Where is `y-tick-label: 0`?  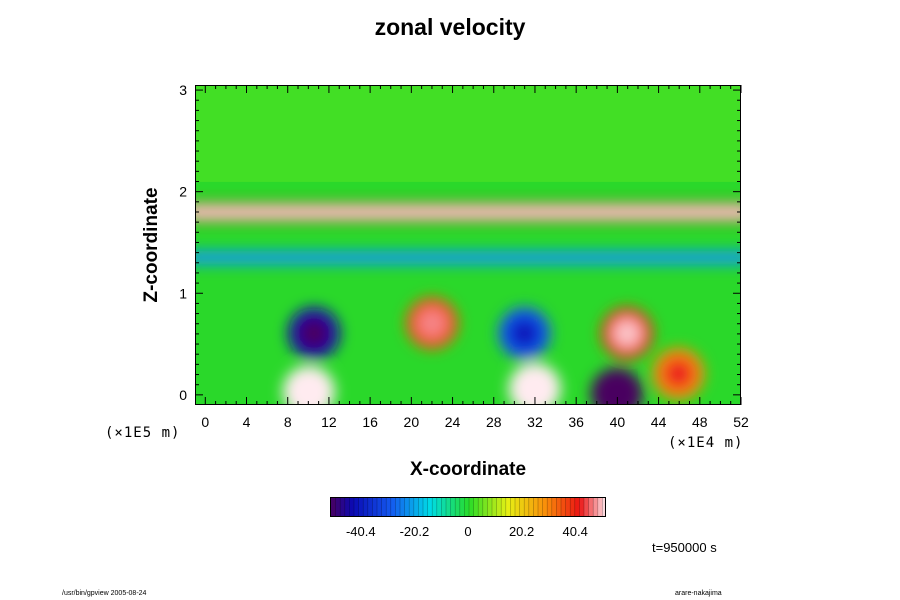
y-tick-label: 0 is located at coordinates (183, 395).